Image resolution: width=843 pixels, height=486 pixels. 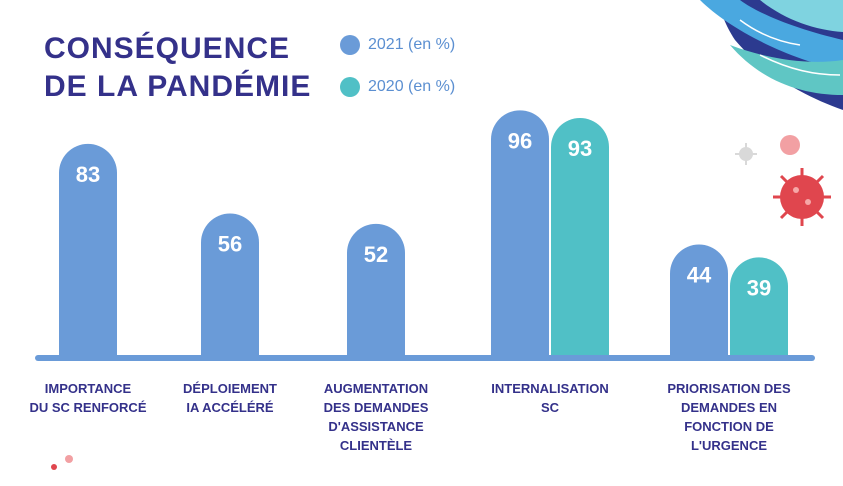 What do you see at coordinates (729, 407) in the screenshot?
I see `category-label-4-line-1: DEMANDES EN` at bounding box center [729, 407].